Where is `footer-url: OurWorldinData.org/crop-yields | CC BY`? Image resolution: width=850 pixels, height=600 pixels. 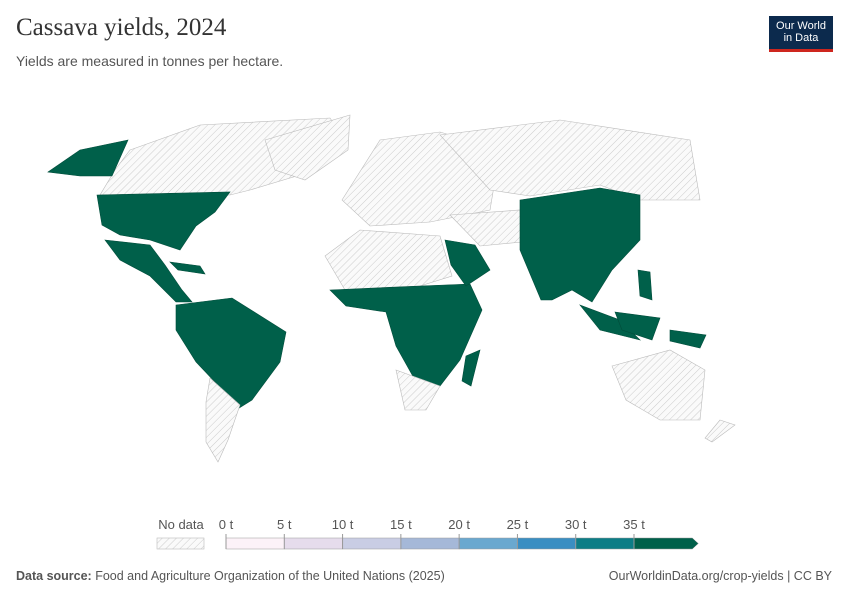
footer-url: OurWorldinData.org/crop-yields | CC BY is located at coordinates (720, 576).